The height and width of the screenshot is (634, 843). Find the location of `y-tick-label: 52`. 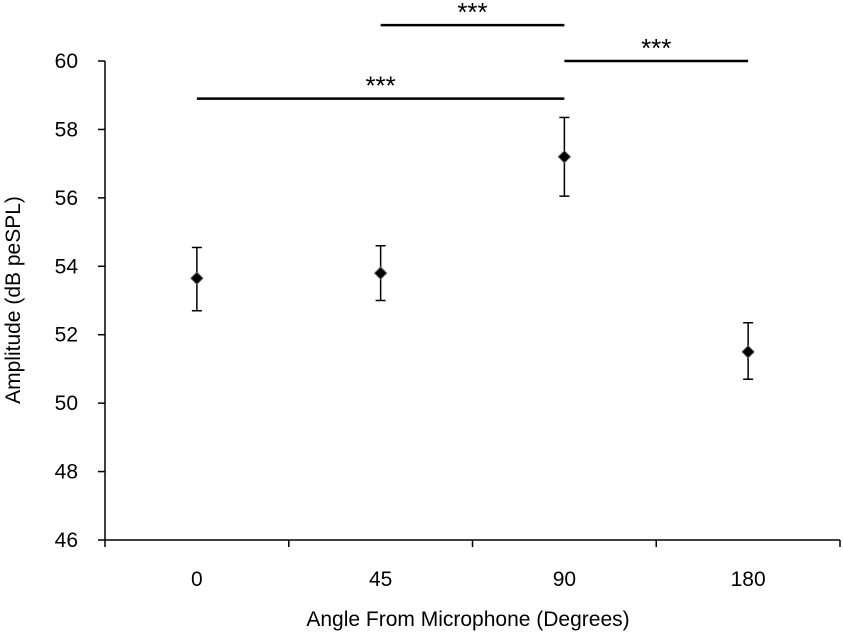

y-tick-label: 52 is located at coordinates (66, 335).